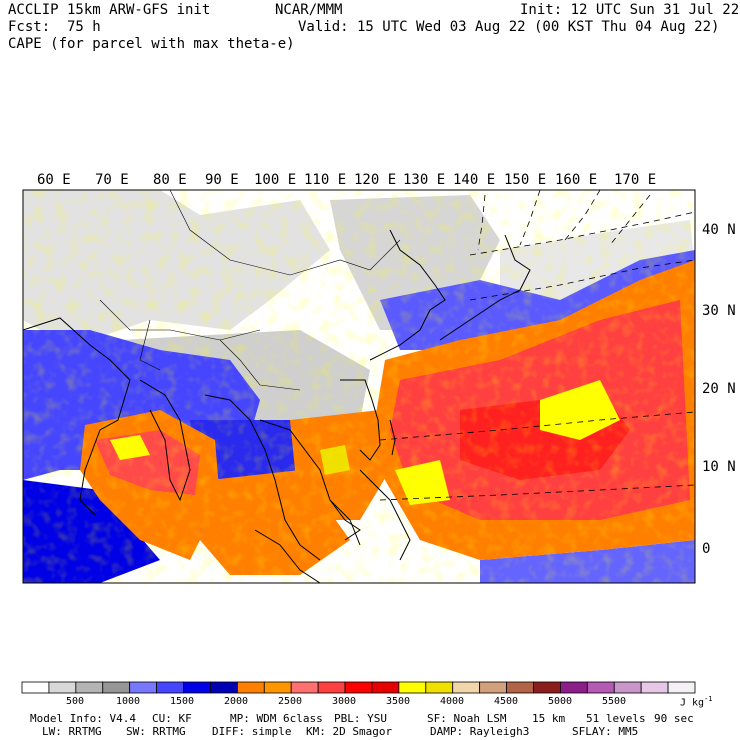  What do you see at coordinates (719, 389) in the screenshot?
I see `lat-label: 20 N` at bounding box center [719, 389].